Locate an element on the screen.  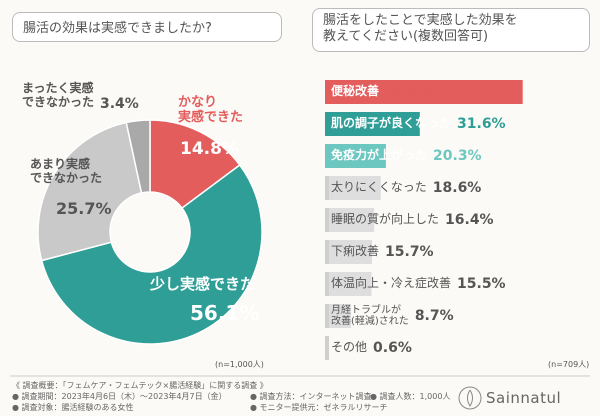
chart-title: 腸活の効果は実感できましたか? is located at coordinates (147, 27).